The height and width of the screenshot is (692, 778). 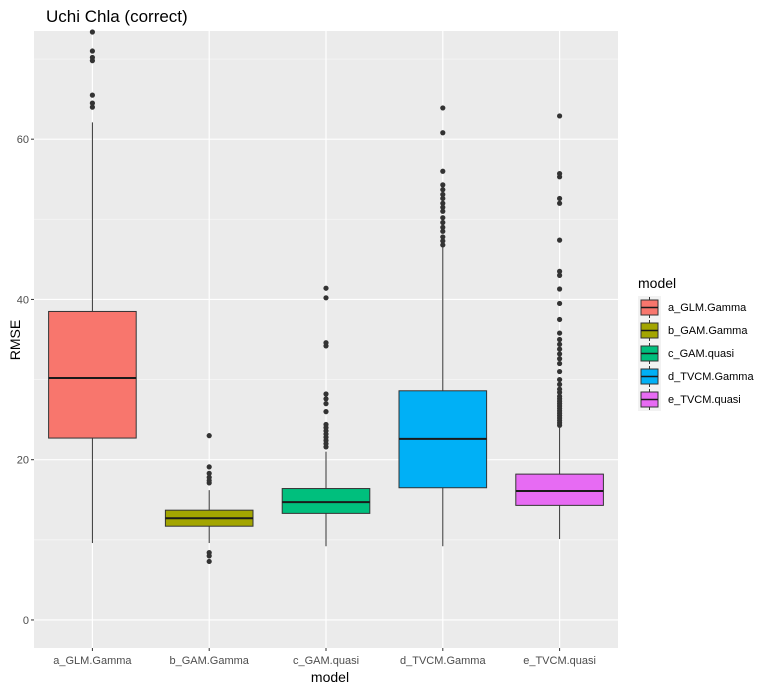 What do you see at coordinates (701, 354) in the screenshot?
I see `legend-label: c_GAM.quasi` at bounding box center [701, 354].